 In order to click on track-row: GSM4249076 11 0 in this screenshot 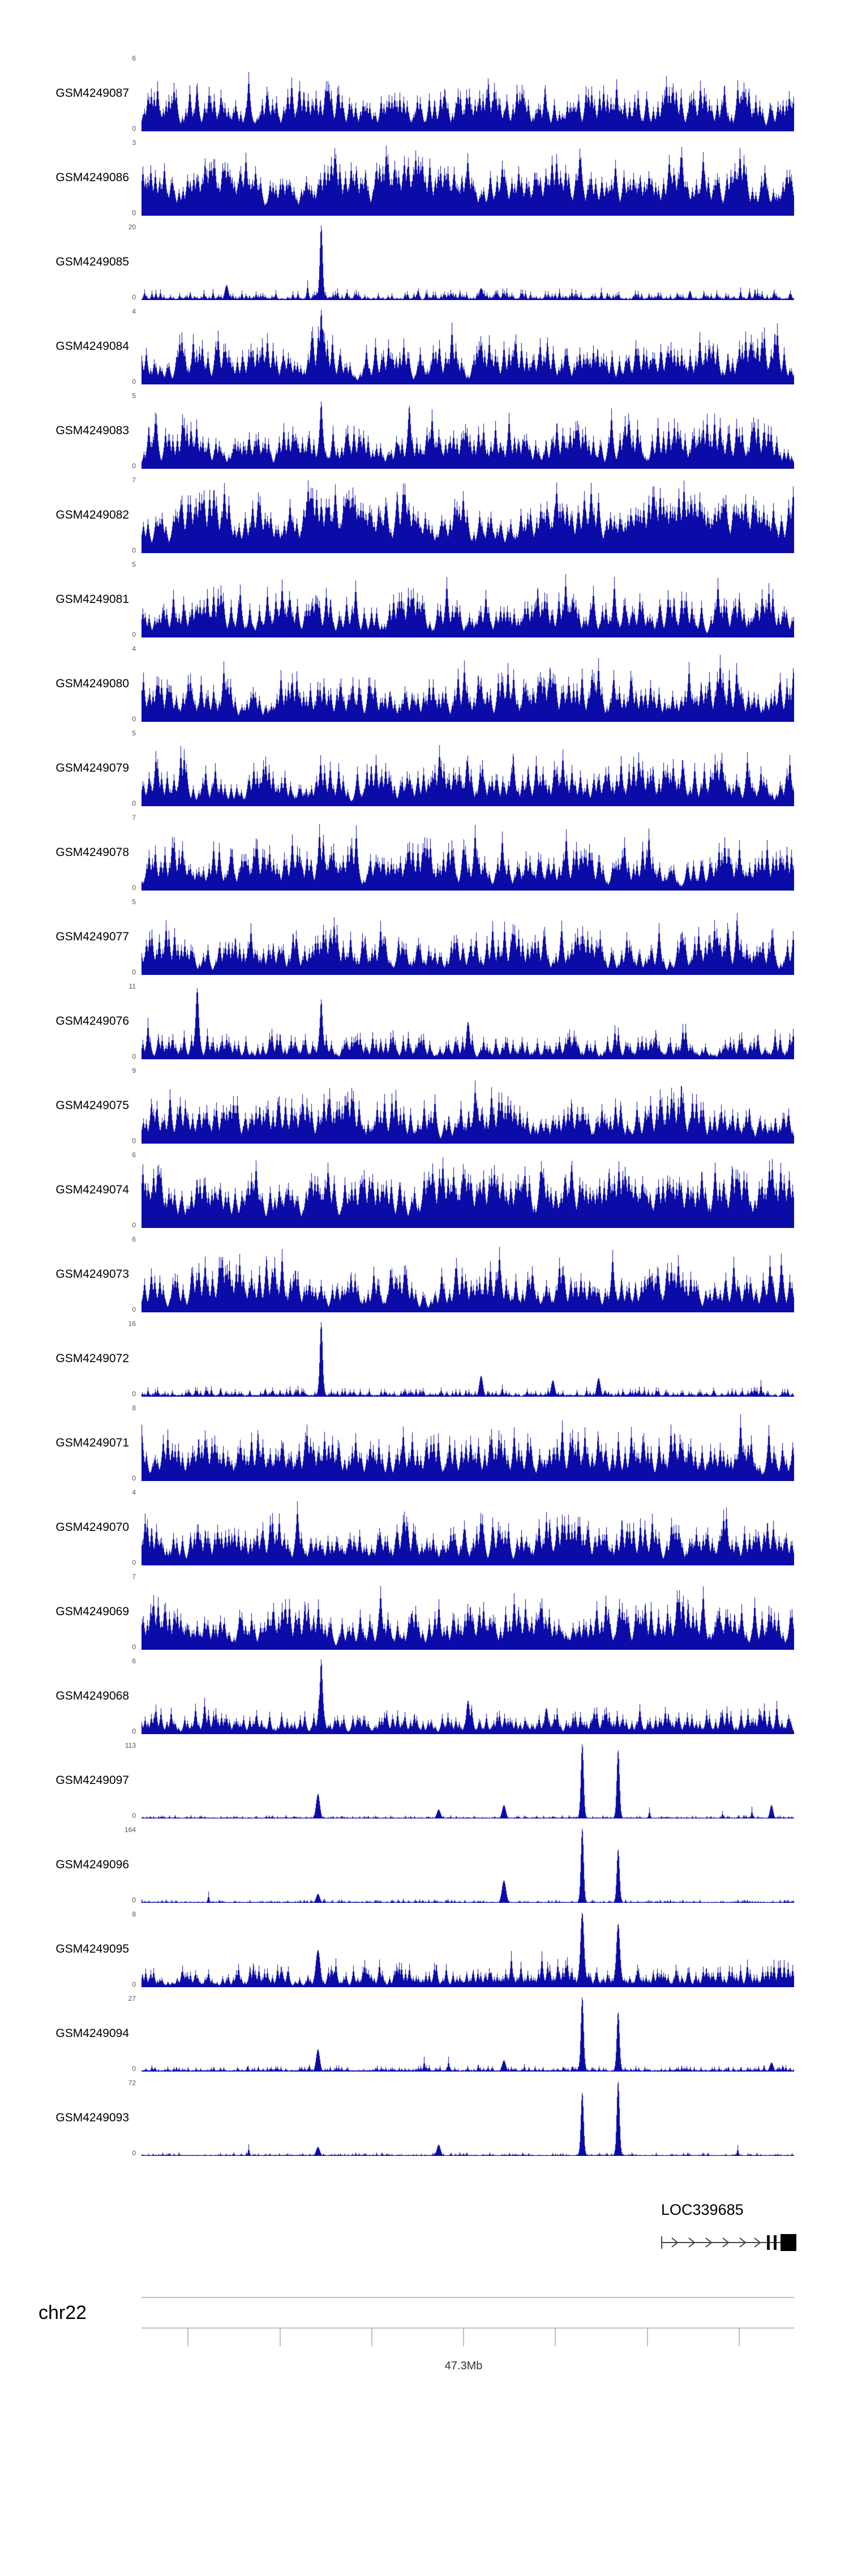, I will do `click(424, 1025)`.